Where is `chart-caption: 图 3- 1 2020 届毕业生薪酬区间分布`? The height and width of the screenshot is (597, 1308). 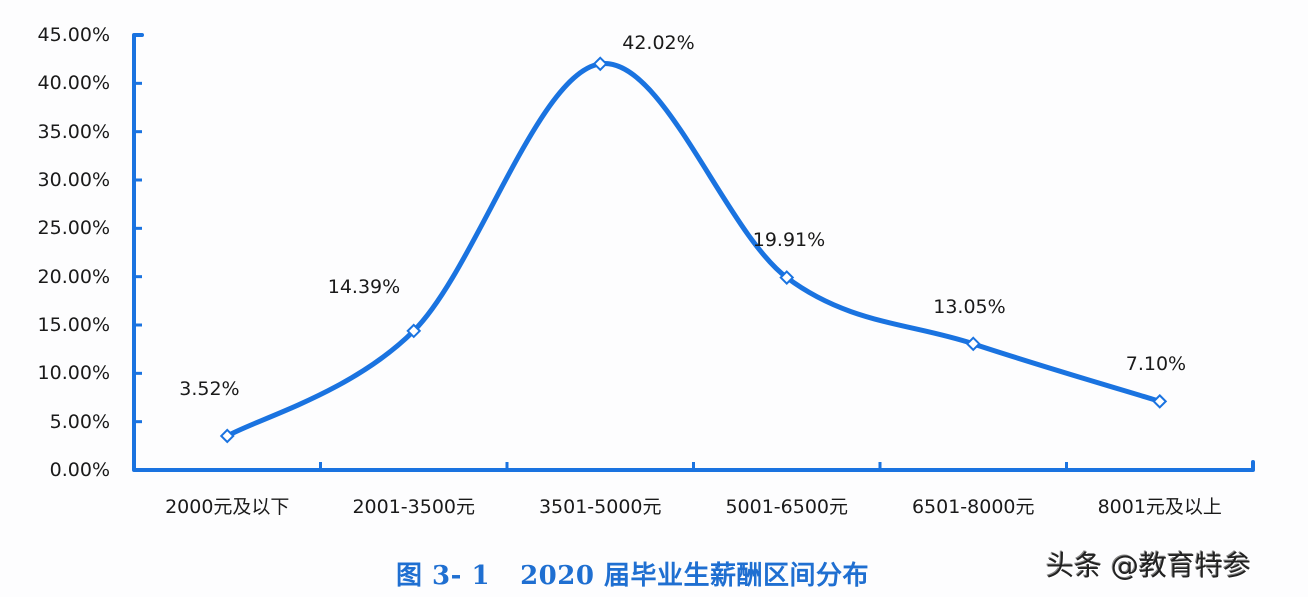 chart-caption: 图 3- 1 2020 届毕业生薪酬区间分布 is located at coordinates (632, 576).